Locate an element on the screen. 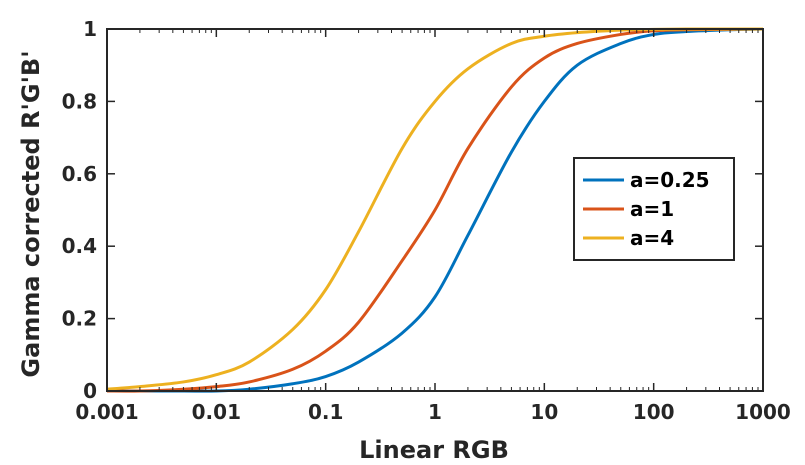 The height and width of the screenshot is (465, 805). x-tick-label: 0.001 is located at coordinates (106, 412).